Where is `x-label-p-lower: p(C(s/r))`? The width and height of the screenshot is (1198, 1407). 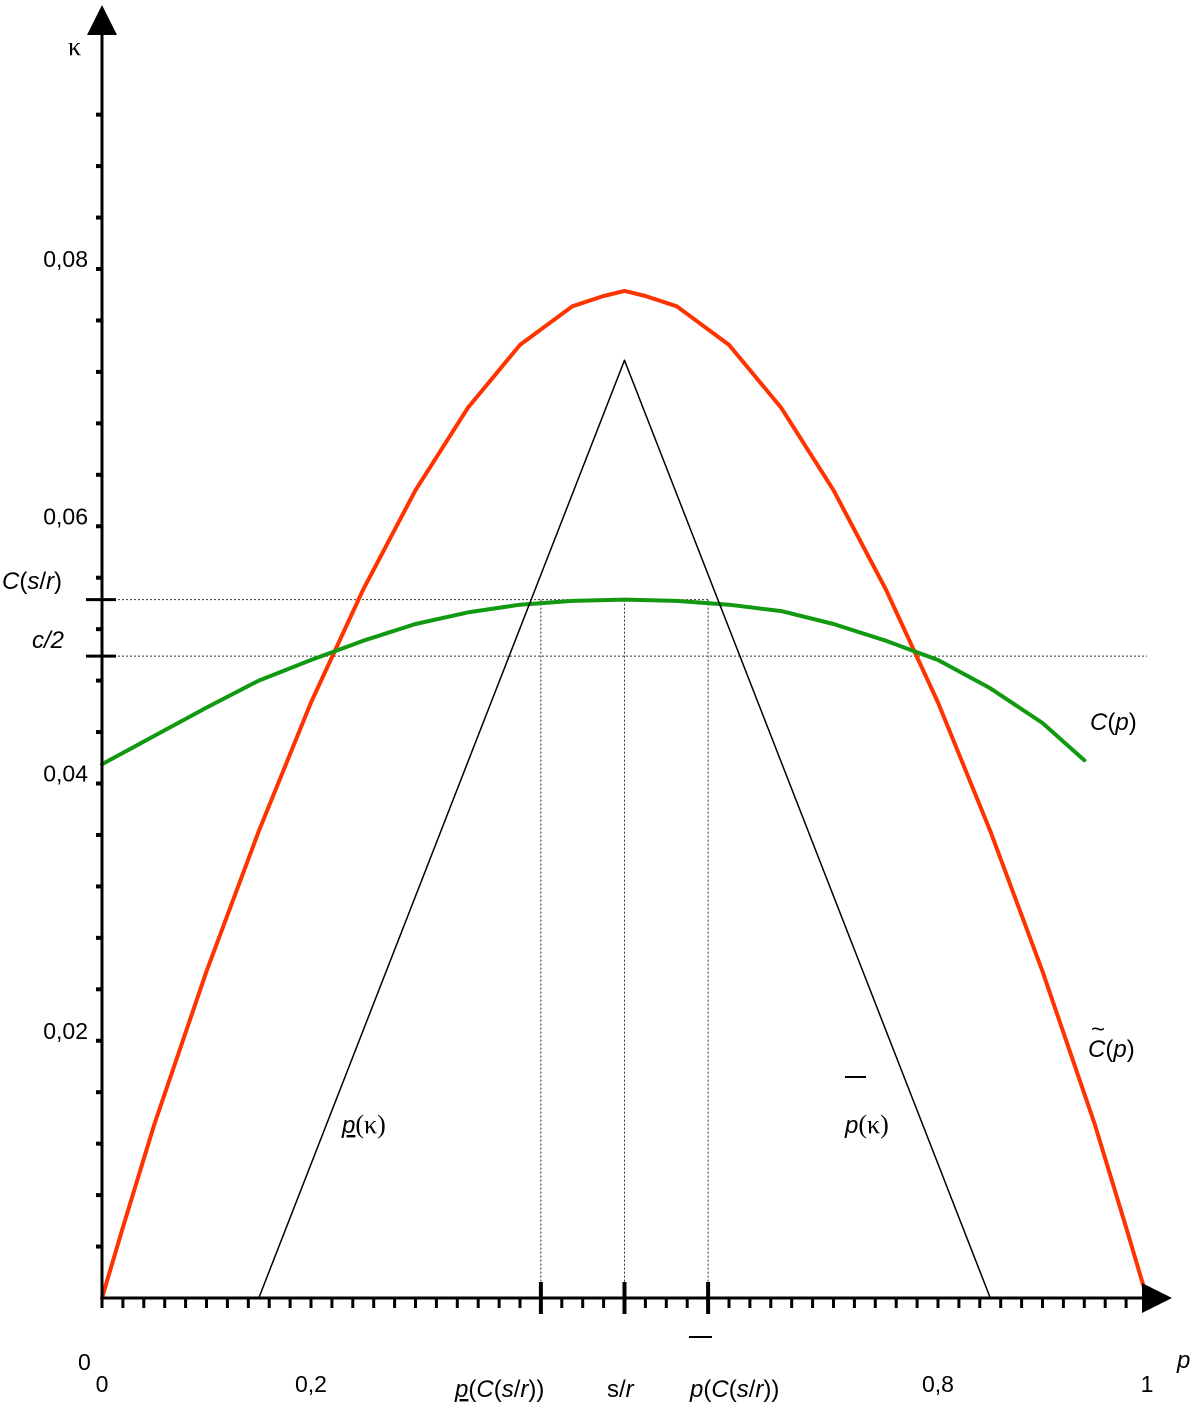 x-label-p-lower: p(C(s/r)) is located at coordinates (499, 1389).